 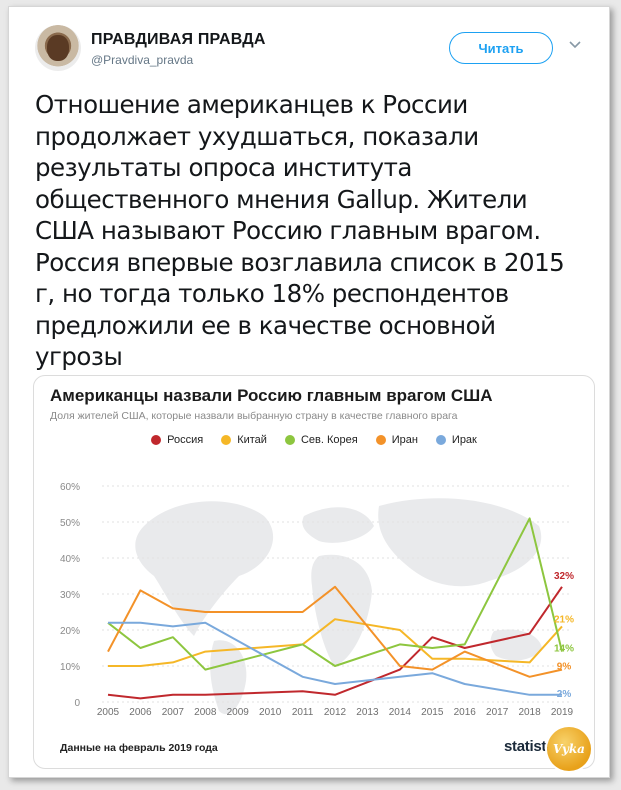 What do you see at coordinates (529, 746) in the screenshot?
I see `statista-logo: statista` at bounding box center [529, 746].